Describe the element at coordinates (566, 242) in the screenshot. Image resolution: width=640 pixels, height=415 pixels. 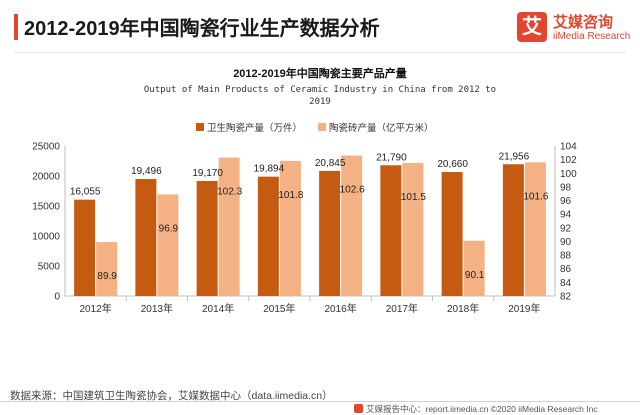
I see `y-right-tick-label: 90` at that location.